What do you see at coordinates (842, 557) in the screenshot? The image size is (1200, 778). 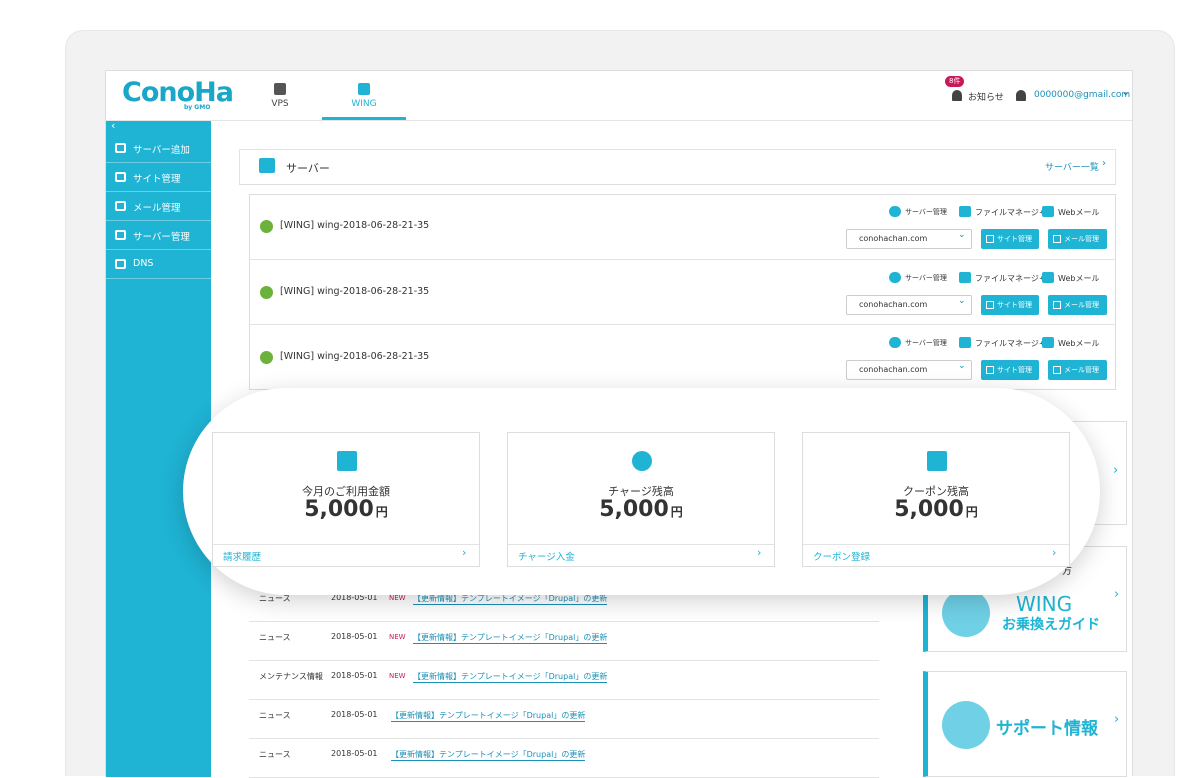 I see `card-link: クーポン登録` at bounding box center [842, 557].